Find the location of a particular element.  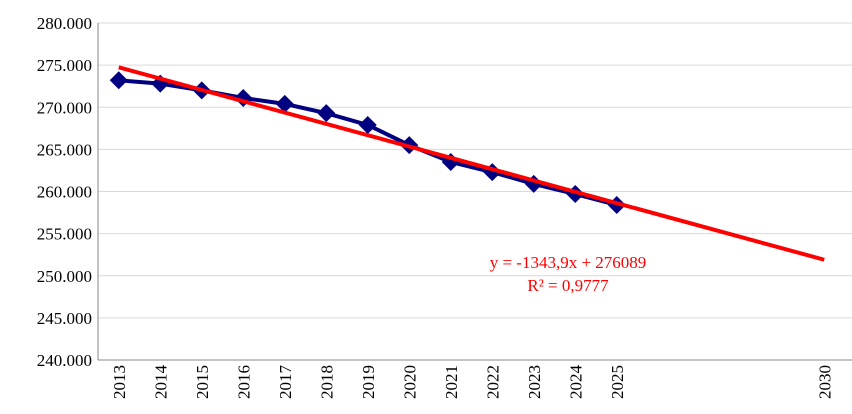

y-tick-label: 260.000 is located at coordinates (64, 192).